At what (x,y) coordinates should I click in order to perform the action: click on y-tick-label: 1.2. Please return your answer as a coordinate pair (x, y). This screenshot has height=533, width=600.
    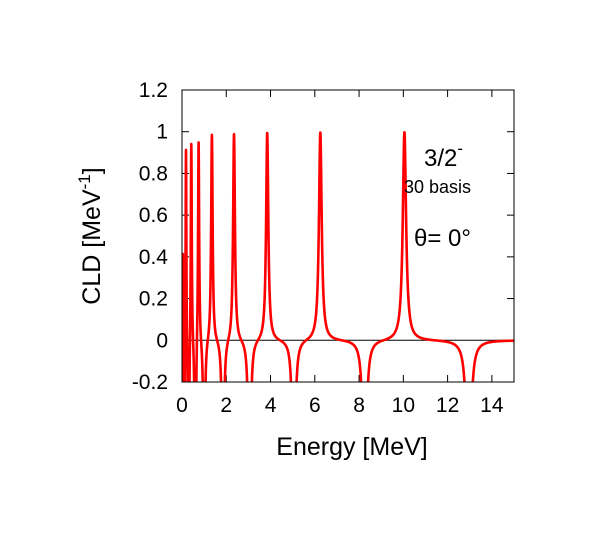
    Looking at the image, I should click on (153, 90).